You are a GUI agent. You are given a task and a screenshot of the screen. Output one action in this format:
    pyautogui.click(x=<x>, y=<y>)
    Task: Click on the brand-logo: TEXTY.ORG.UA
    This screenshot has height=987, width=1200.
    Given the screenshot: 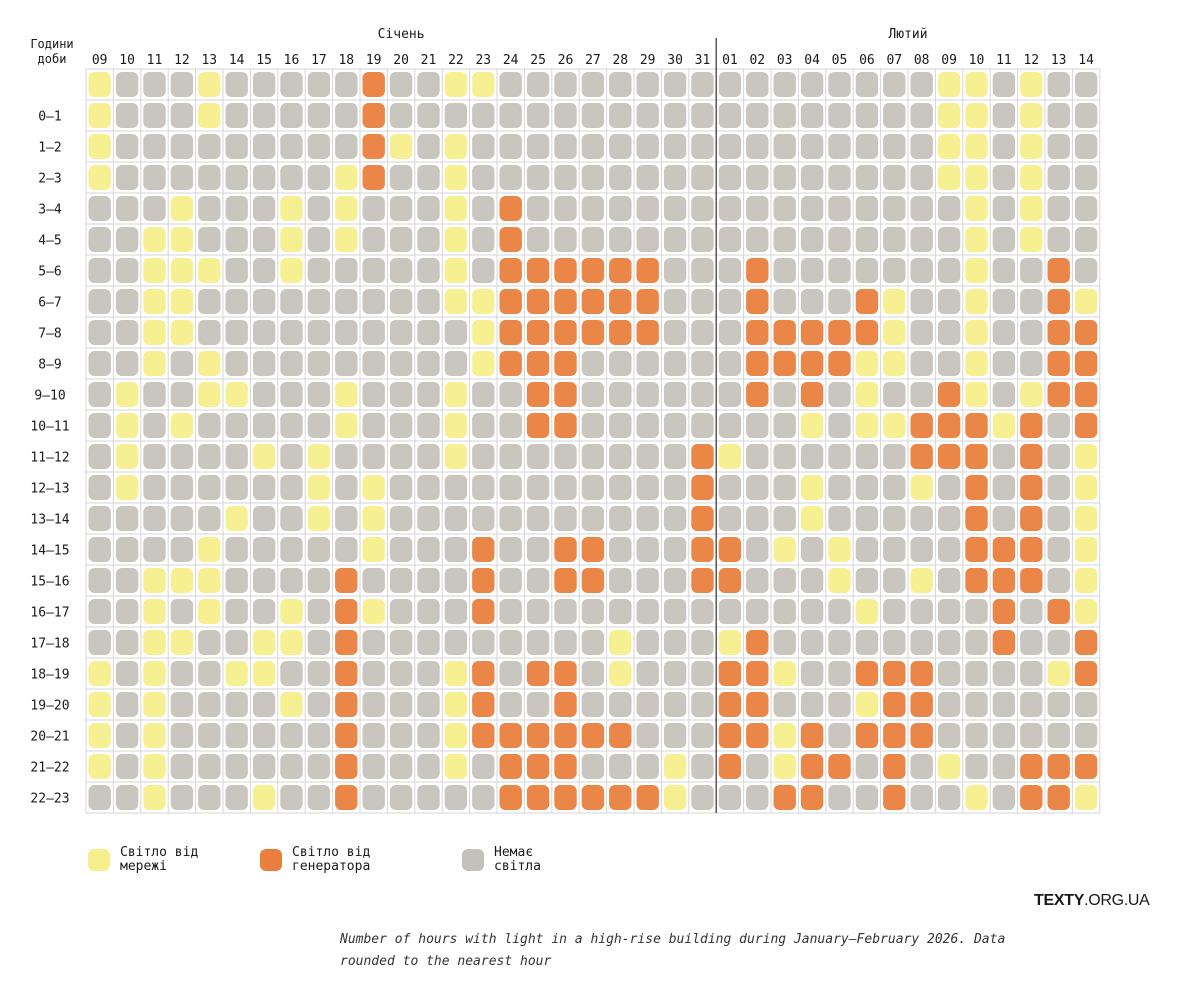 What is the action you would take?
    pyautogui.click(x=1092, y=901)
    